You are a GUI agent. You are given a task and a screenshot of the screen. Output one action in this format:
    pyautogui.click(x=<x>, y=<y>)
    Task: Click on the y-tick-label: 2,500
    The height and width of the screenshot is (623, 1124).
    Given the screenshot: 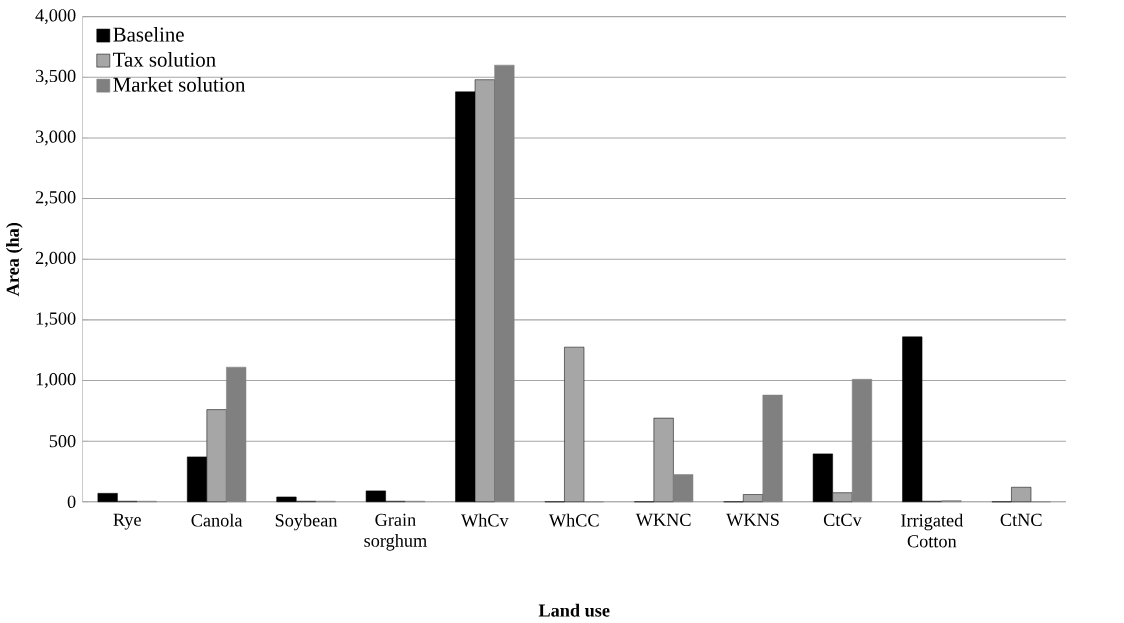 What is the action you would take?
    pyautogui.click(x=55, y=199)
    